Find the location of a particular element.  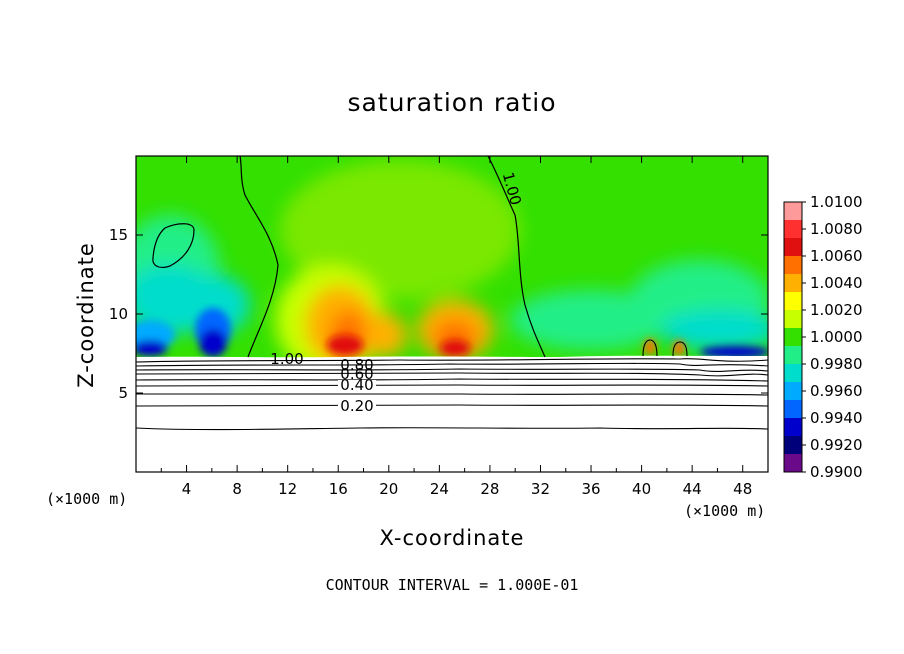

low-level-contours is located at coordinates (452, 394).